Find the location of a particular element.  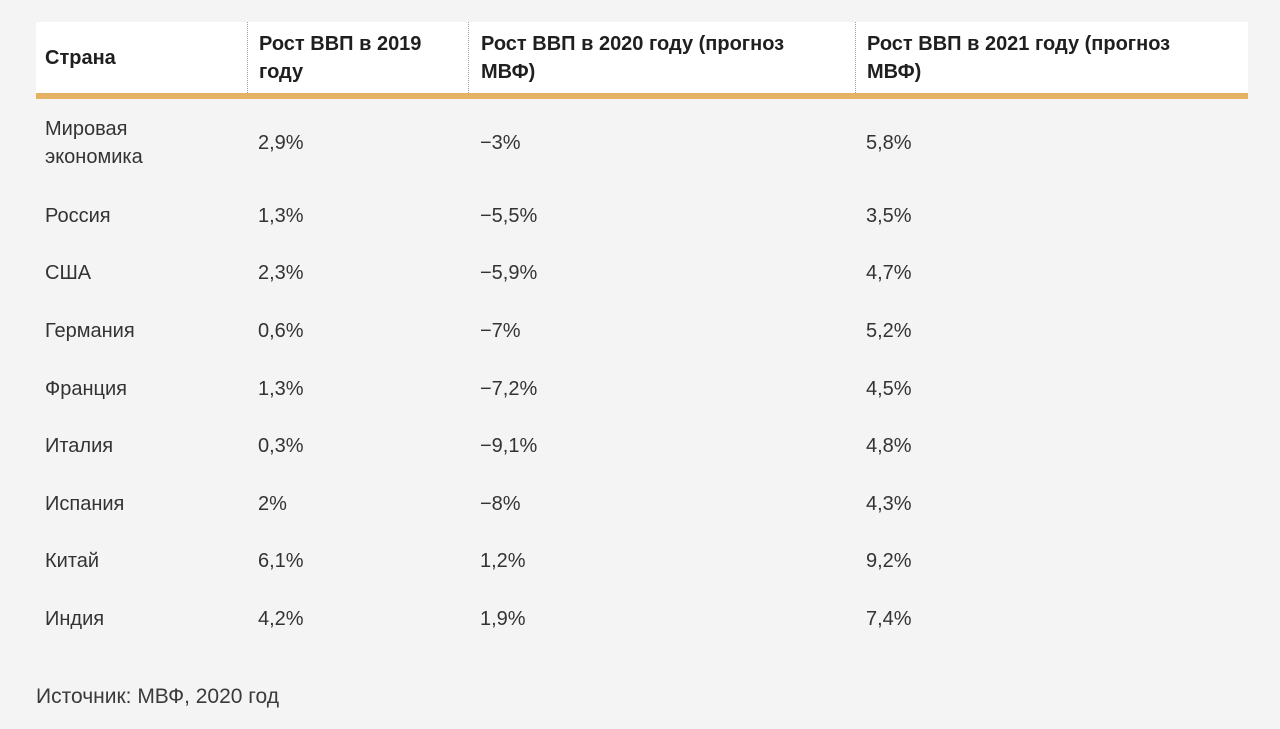

cell-country: Мировая экономика is located at coordinates (94, 143).